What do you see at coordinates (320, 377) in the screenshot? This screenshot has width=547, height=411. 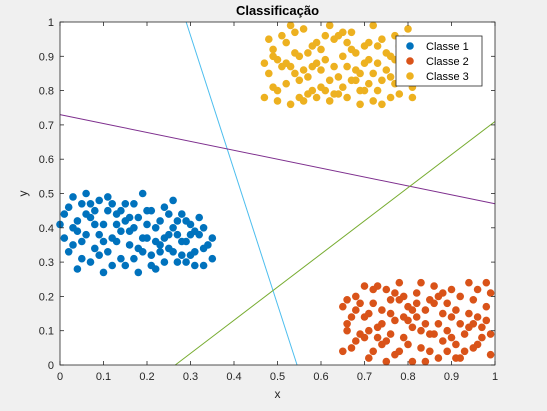 I see `x-tick-label-6: 0.6` at bounding box center [320, 377].